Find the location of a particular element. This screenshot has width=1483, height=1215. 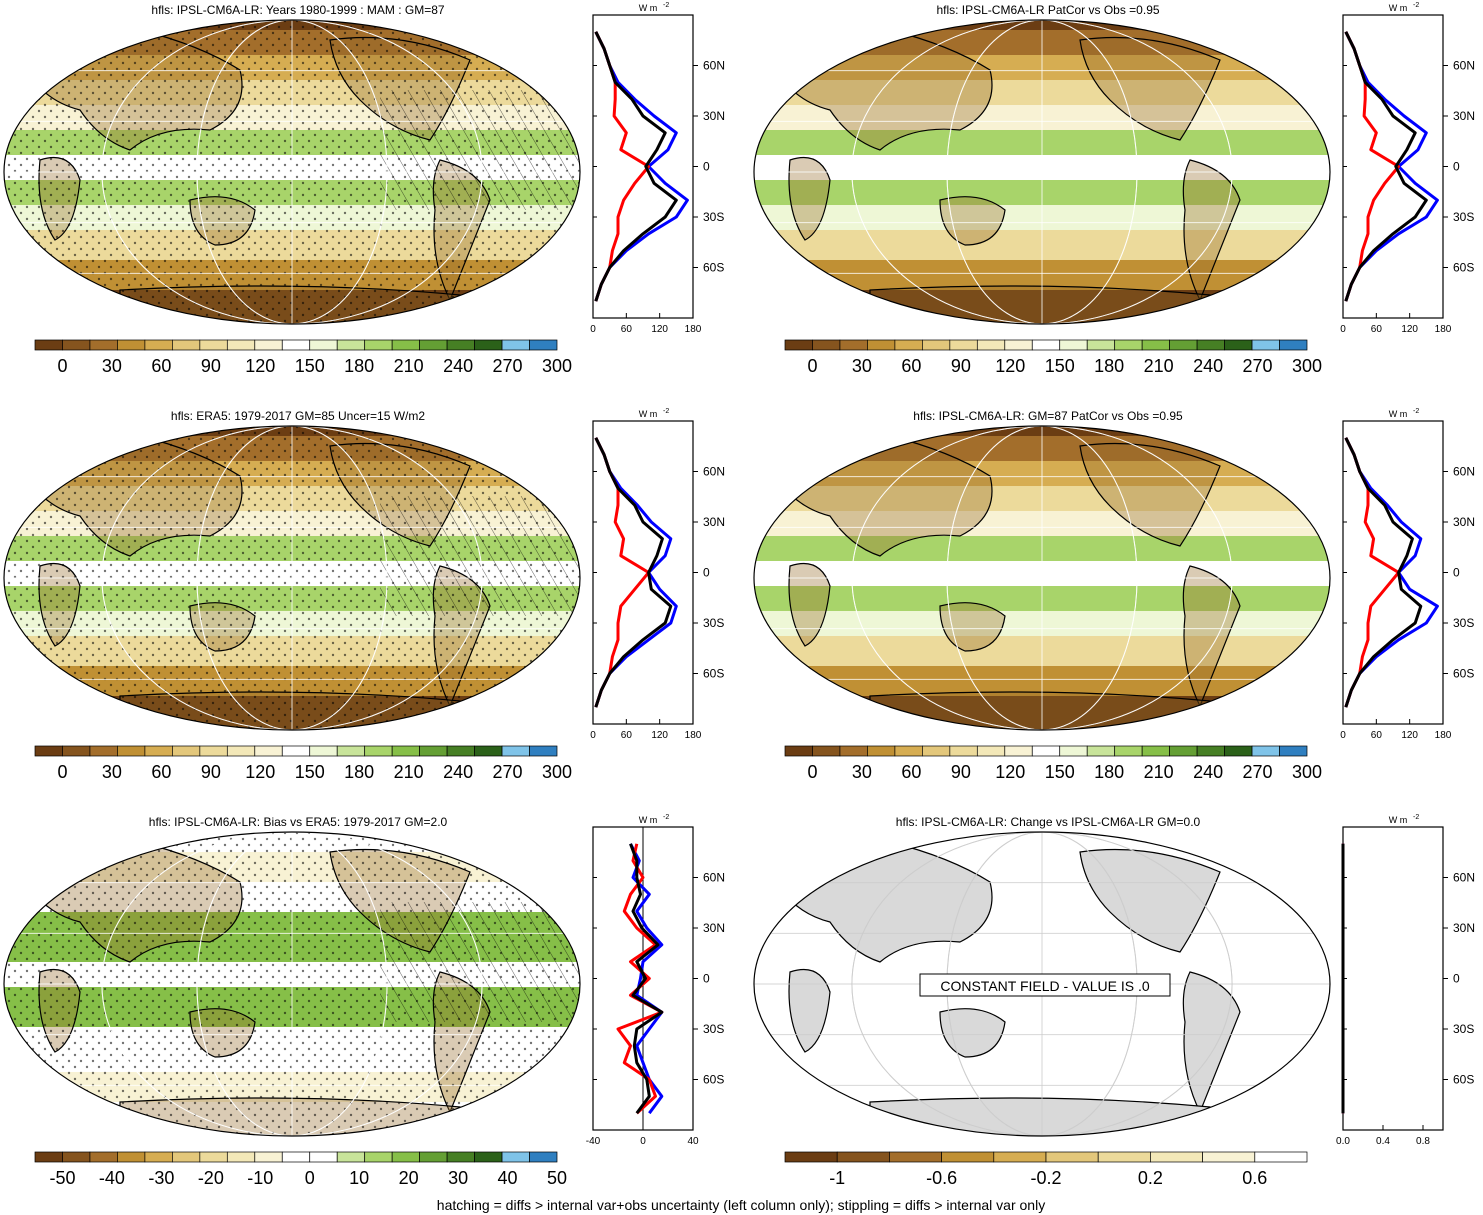

colorbar-label: 10 is located at coordinates (359, 1178).